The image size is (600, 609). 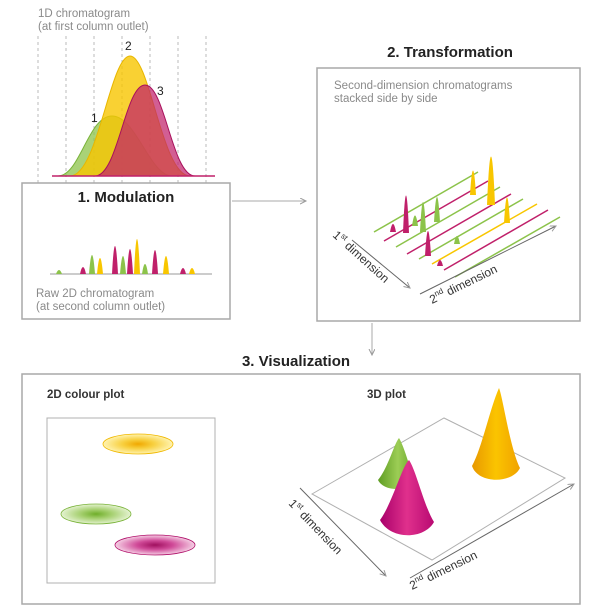 I want to click on stacked-baselines, so click(x=467, y=224).